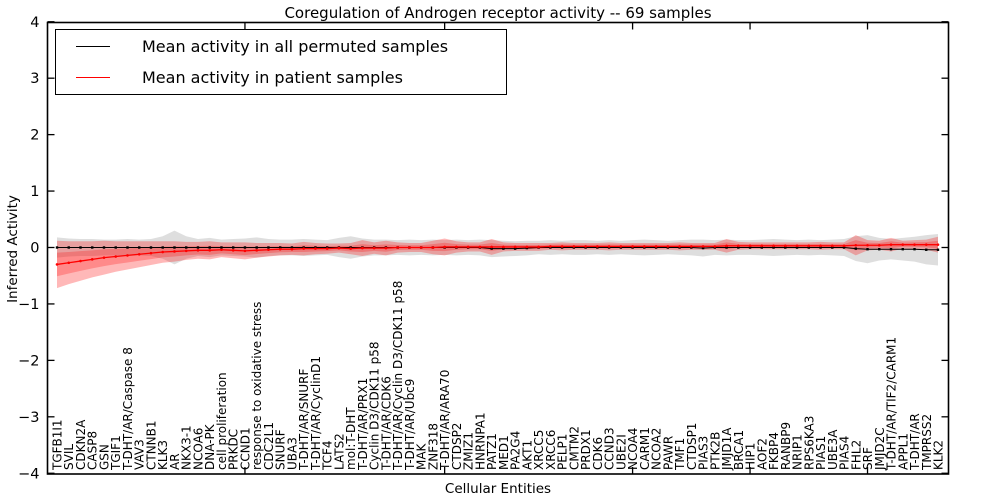 The height and width of the screenshot is (500, 1000). I want to click on x-category-label: HNRNPA1, so click(480, 441).